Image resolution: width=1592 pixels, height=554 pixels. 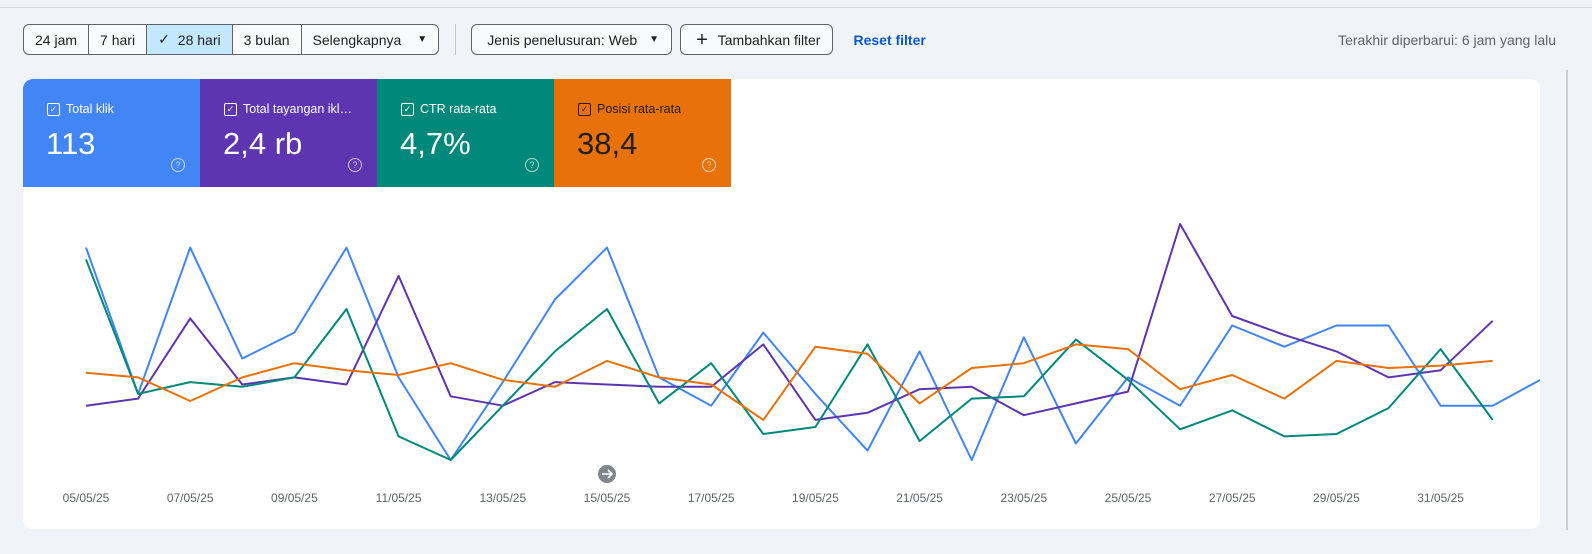 I want to click on metric-label: Posisi rata-rata, so click(x=639, y=109).